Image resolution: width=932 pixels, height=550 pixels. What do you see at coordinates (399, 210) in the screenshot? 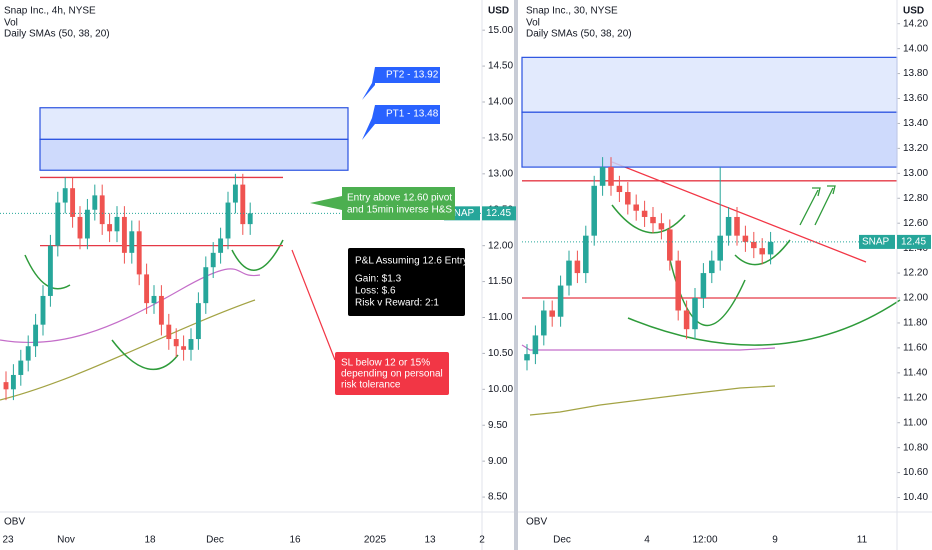
I see `callout-text: and 15min inverse H&S` at bounding box center [399, 210].